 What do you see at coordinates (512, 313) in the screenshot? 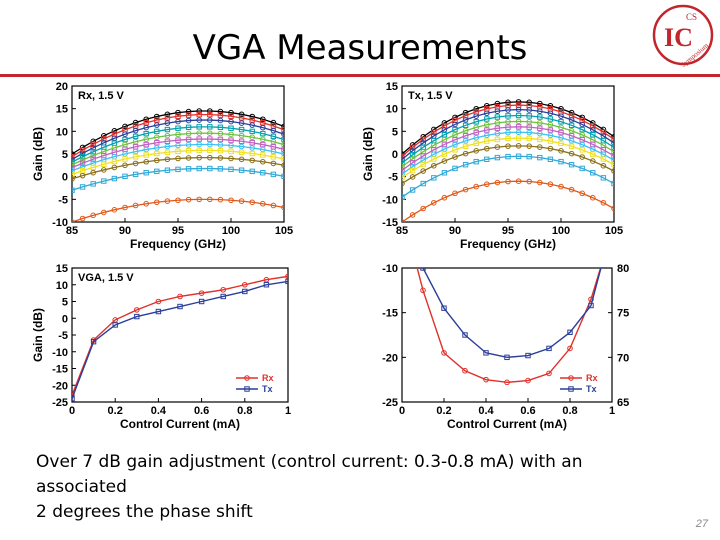
I see `series-line-tx` at bounding box center [512, 313].